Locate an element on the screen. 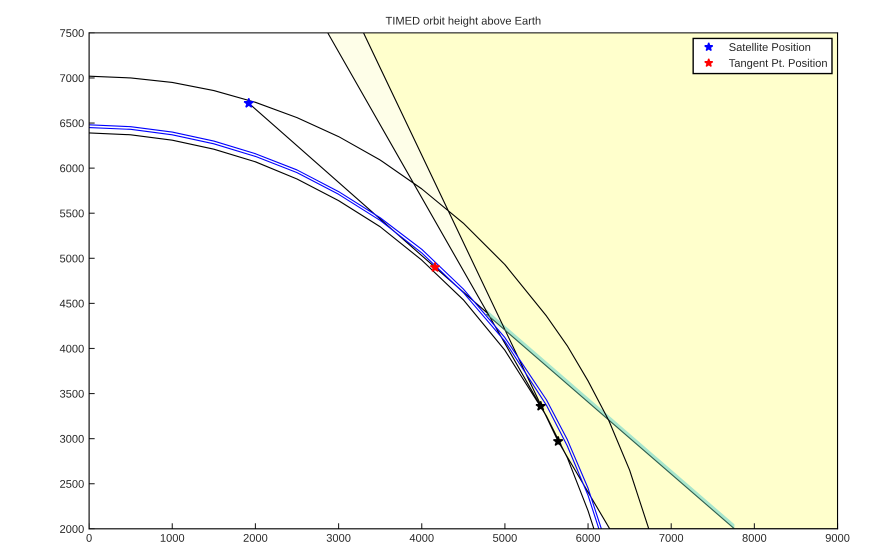  y-tick-label: 4000 is located at coordinates (72, 348).